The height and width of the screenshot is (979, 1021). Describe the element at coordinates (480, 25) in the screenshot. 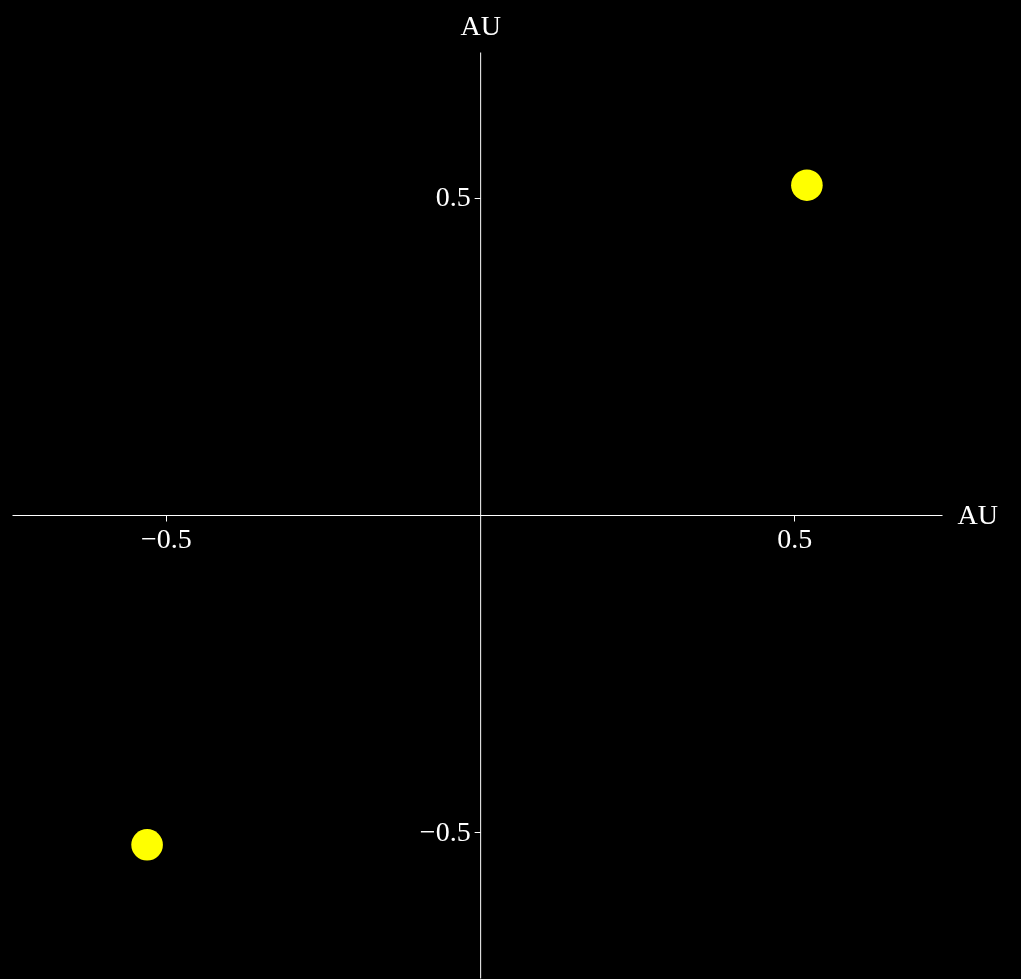

I see `y-axis-title: AU` at that location.